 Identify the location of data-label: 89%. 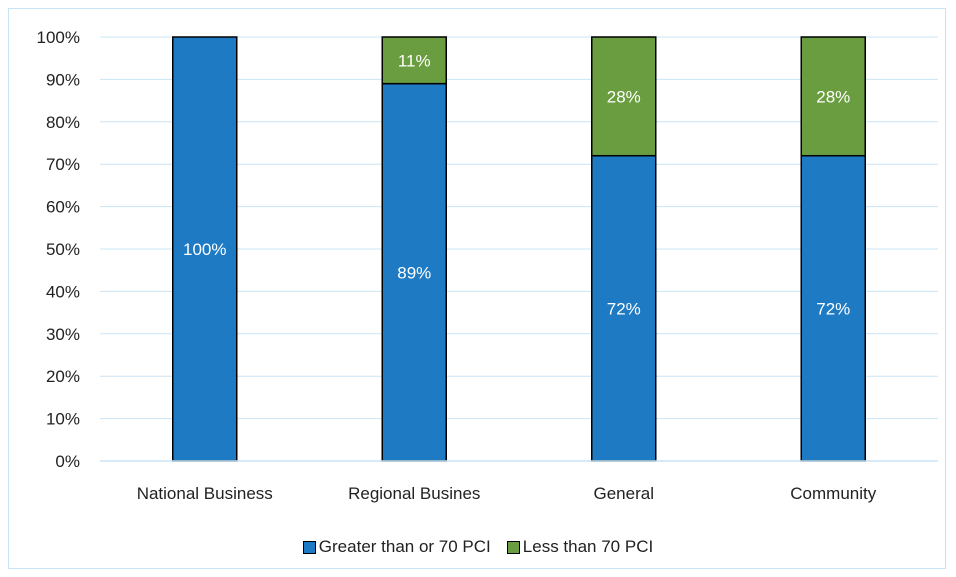
(414, 272).